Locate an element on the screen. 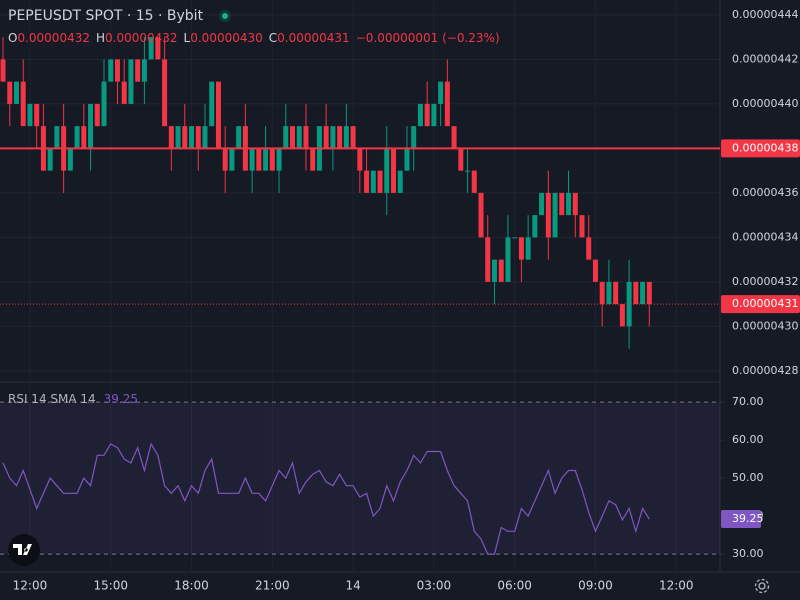 The image size is (800, 600). tradingview-logo is located at coordinates (24, 550).